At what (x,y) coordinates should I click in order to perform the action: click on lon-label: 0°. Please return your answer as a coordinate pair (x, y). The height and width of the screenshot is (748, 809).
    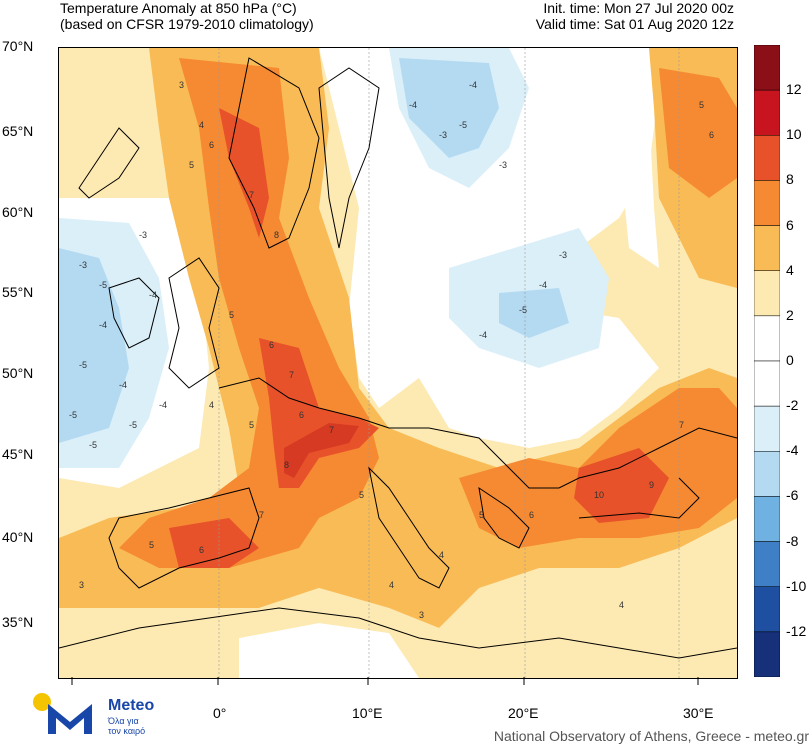
    Looking at the image, I should click on (220, 713).